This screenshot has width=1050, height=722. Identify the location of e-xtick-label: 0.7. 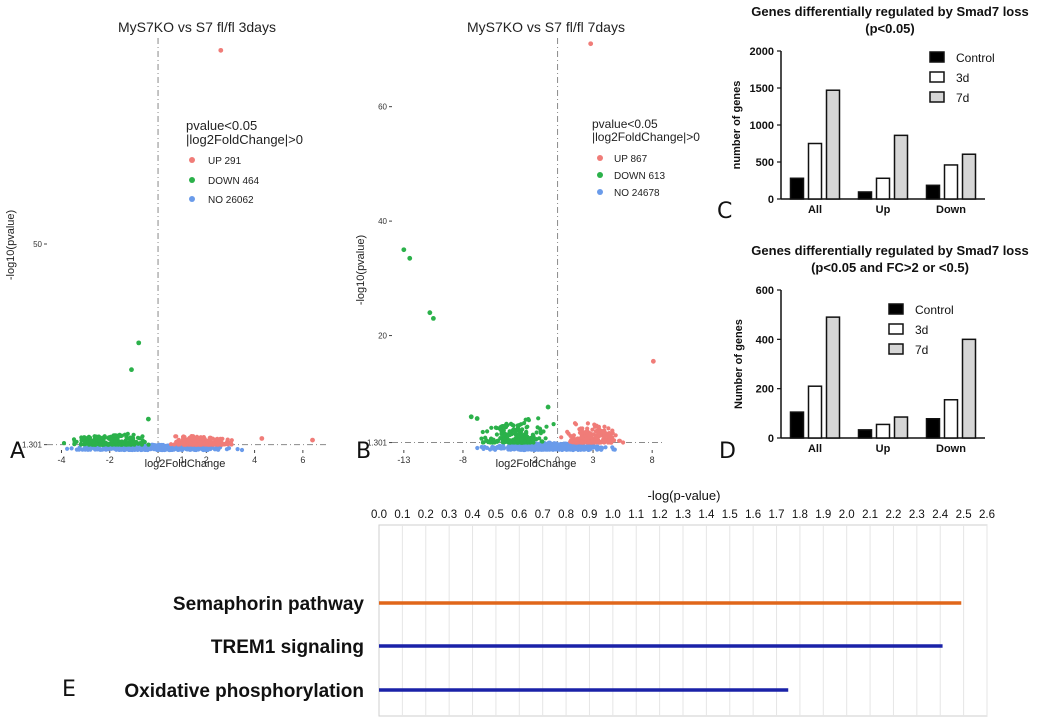
(543, 515).